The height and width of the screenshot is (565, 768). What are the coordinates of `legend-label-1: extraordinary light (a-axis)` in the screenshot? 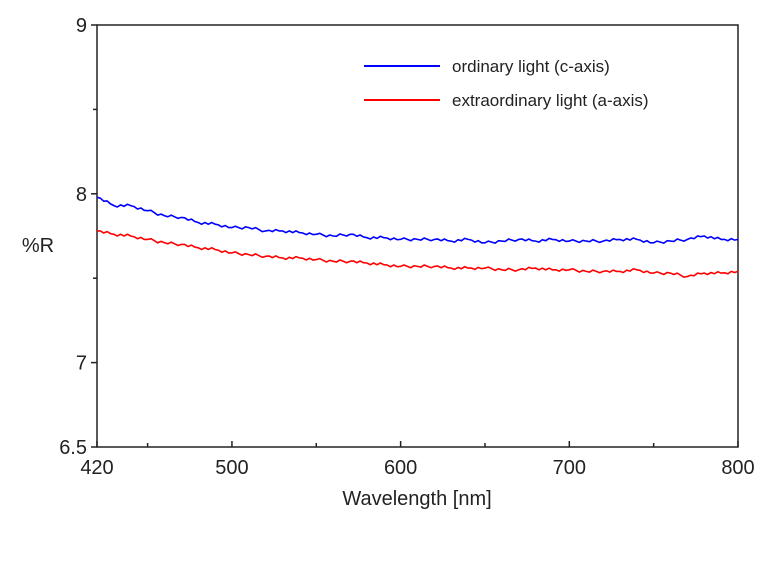 It's located at (550, 100).